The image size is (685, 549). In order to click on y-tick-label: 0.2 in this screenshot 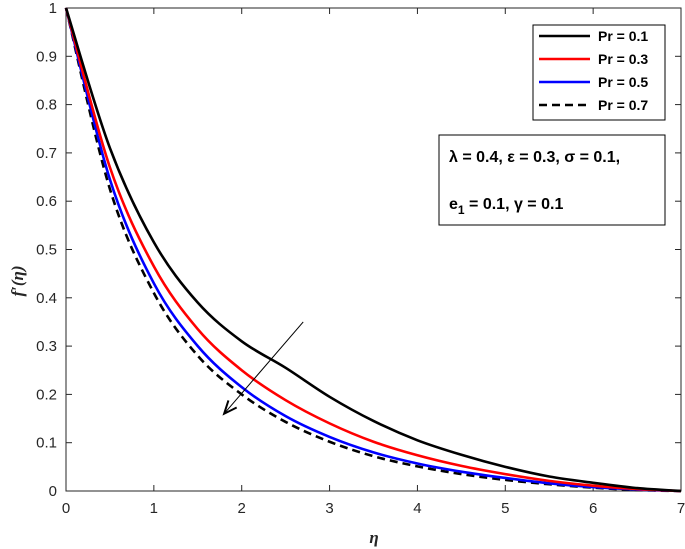, I will do `click(46, 394)`.